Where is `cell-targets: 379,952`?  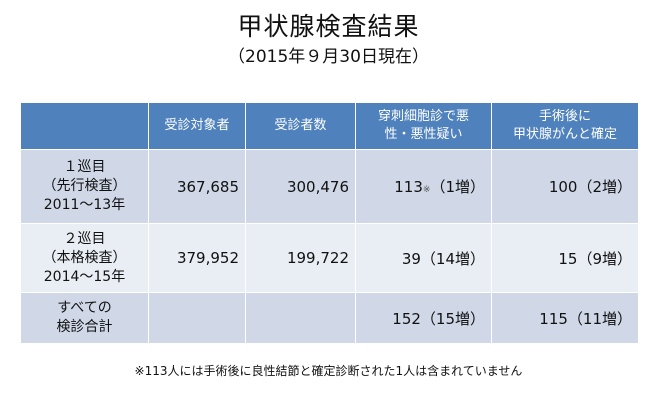 cell-targets: 379,952 is located at coordinates (197, 258).